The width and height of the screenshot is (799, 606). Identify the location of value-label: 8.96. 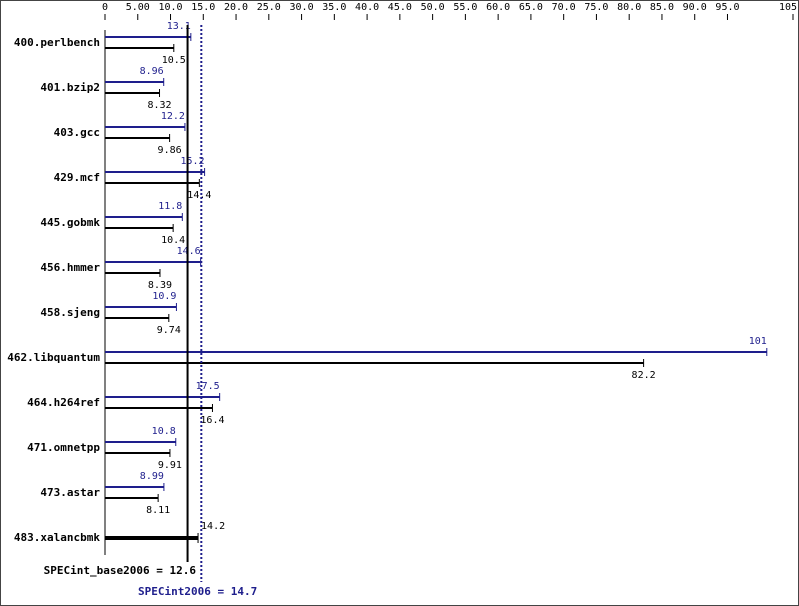
(152, 71).